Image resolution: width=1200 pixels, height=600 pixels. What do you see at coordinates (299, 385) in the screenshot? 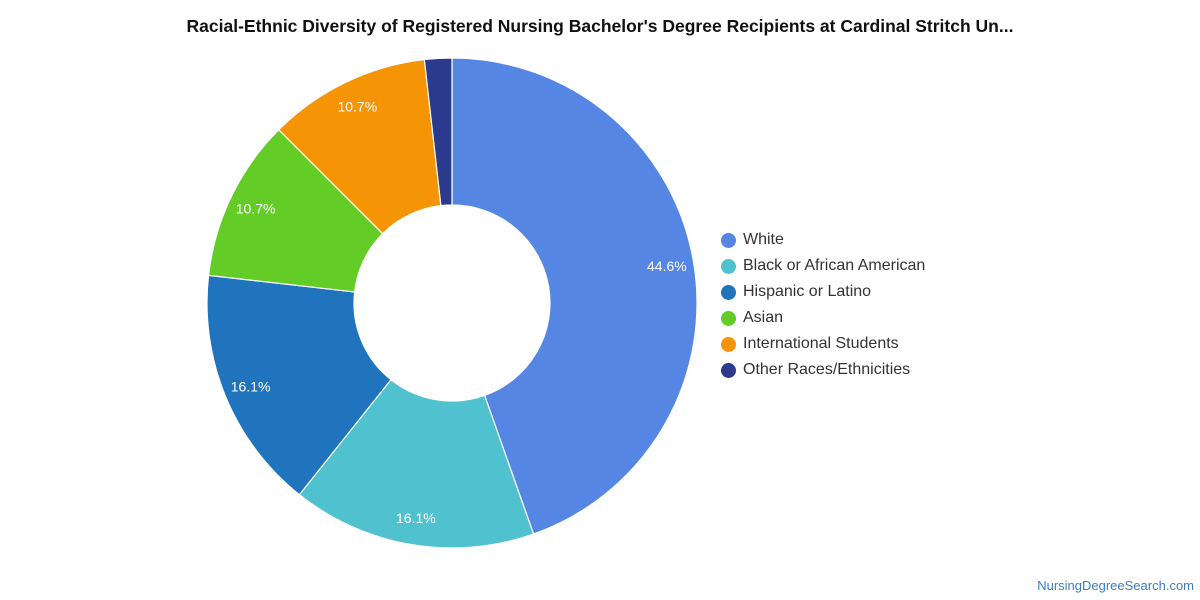
I see `slice-hispanic-or-latino` at bounding box center [299, 385].